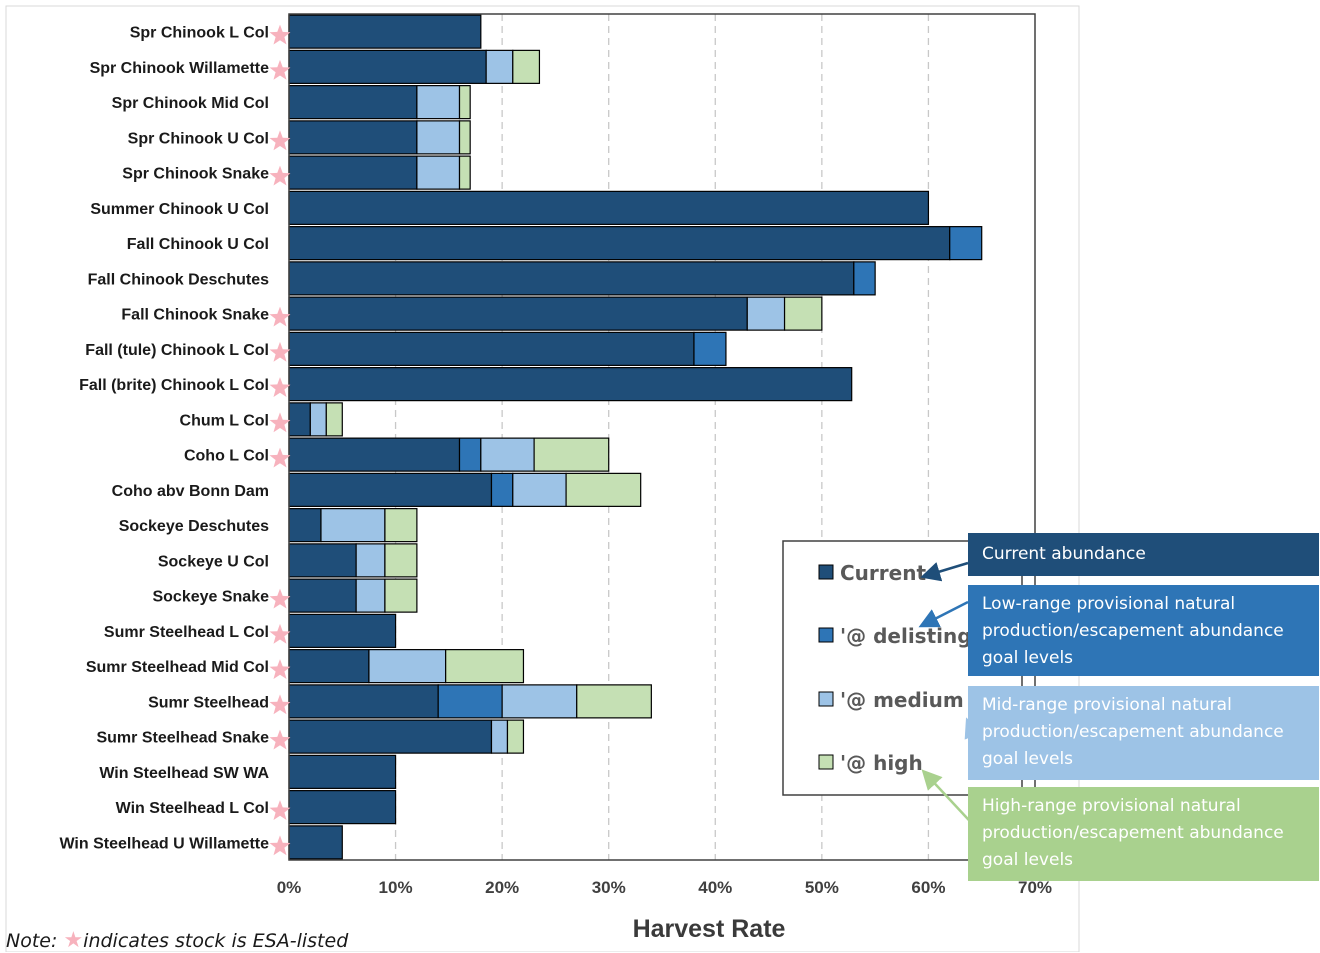 The height and width of the screenshot is (953, 1320). What do you see at coordinates (164, 843) in the screenshot?
I see `category-label: Win Steelhead U Willamette` at bounding box center [164, 843].